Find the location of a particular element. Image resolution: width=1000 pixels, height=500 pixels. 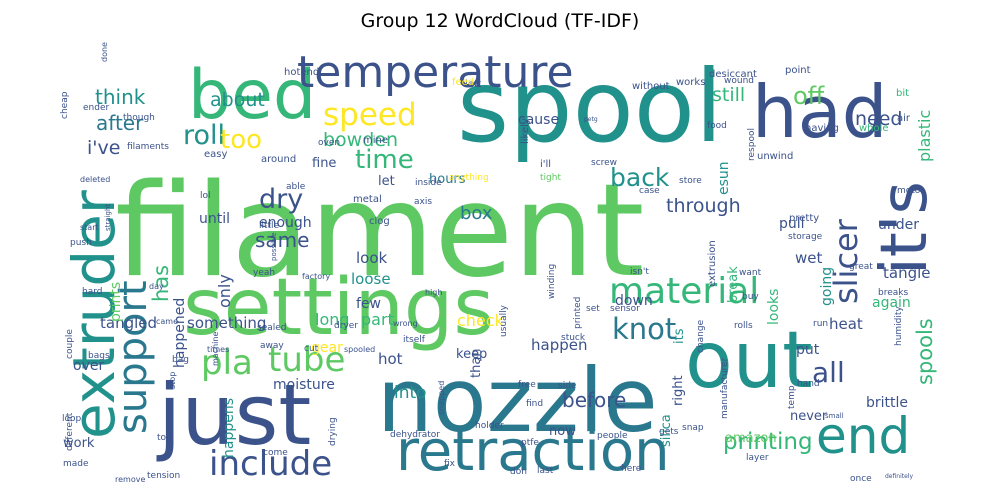

word-144: once is located at coordinates (861, 479).